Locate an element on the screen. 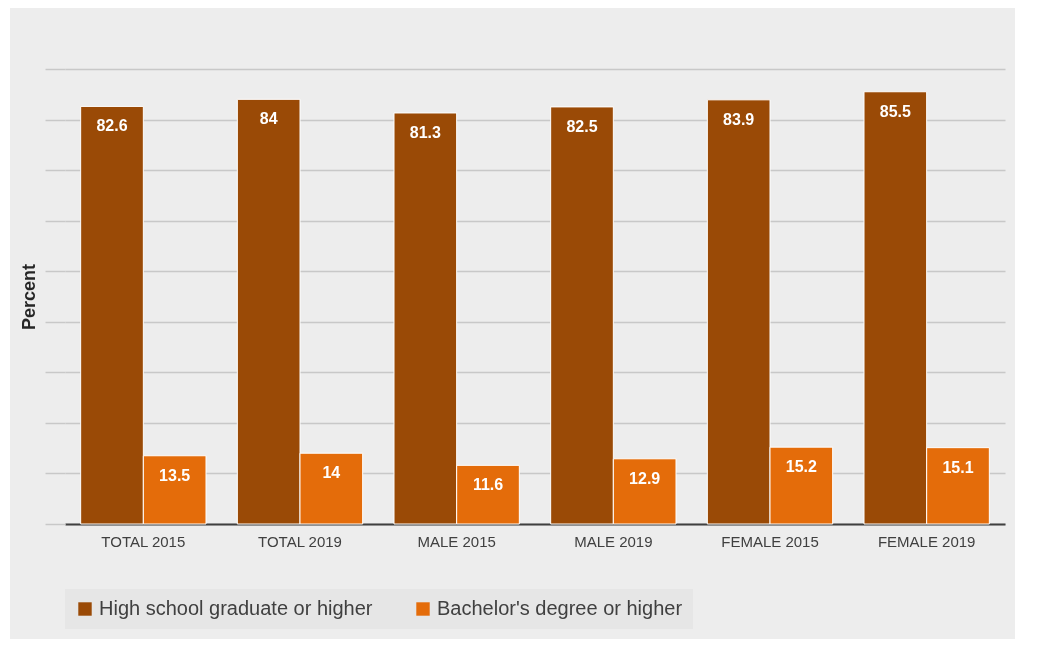 The width and height of the screenshot is (1044, 652). data-label: 12.9 is located at coordinates (645, 478).